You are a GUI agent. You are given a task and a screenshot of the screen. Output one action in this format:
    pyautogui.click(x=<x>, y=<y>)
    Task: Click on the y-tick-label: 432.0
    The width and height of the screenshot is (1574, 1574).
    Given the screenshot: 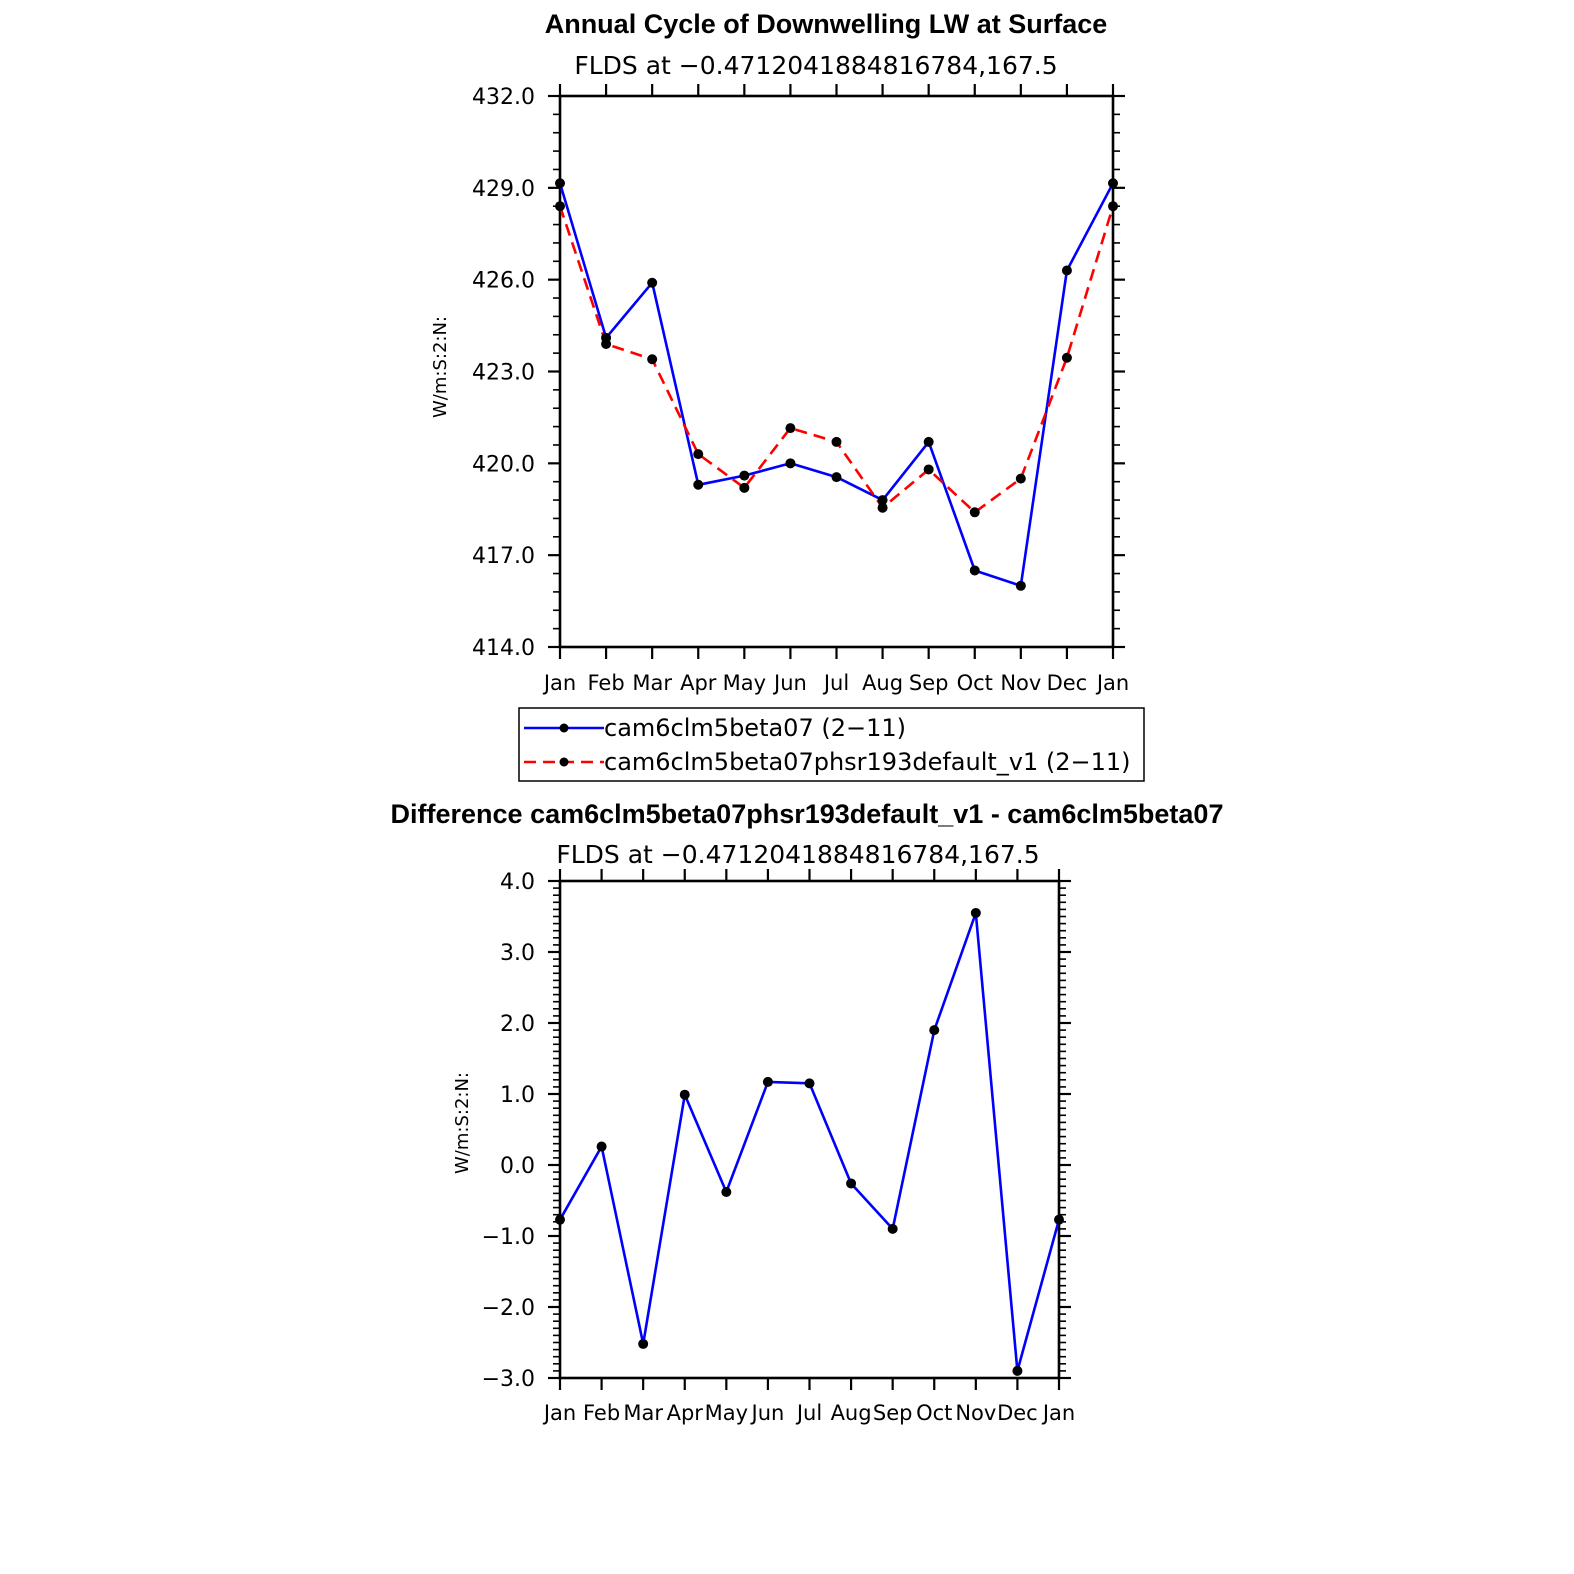 What is the action you would take?
    pyautogui.click(x=503, y=97)
    